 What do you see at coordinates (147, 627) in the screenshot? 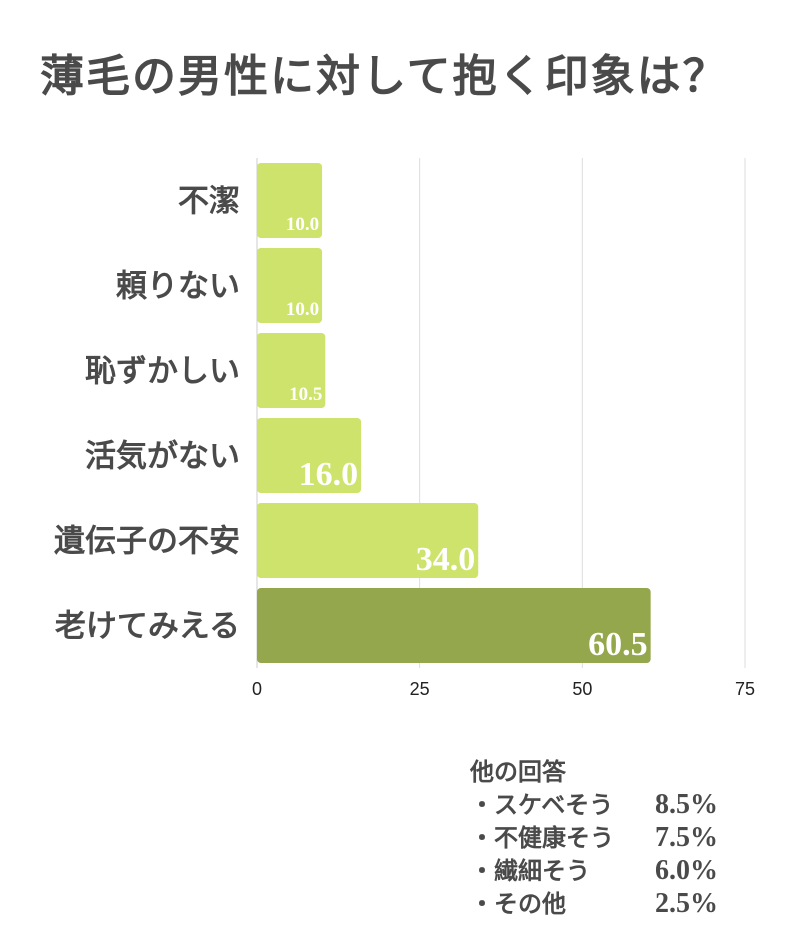
I see `category-label: 老けてみえる` at bounding box center [147, 627].